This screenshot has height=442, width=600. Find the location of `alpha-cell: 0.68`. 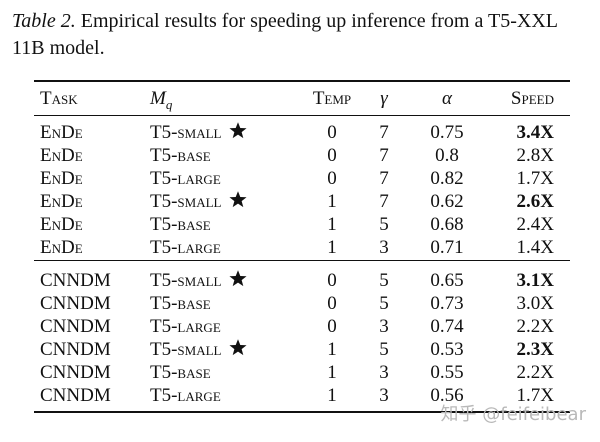

alpha-cell: 0.68 is located at coordinates (447, 224).